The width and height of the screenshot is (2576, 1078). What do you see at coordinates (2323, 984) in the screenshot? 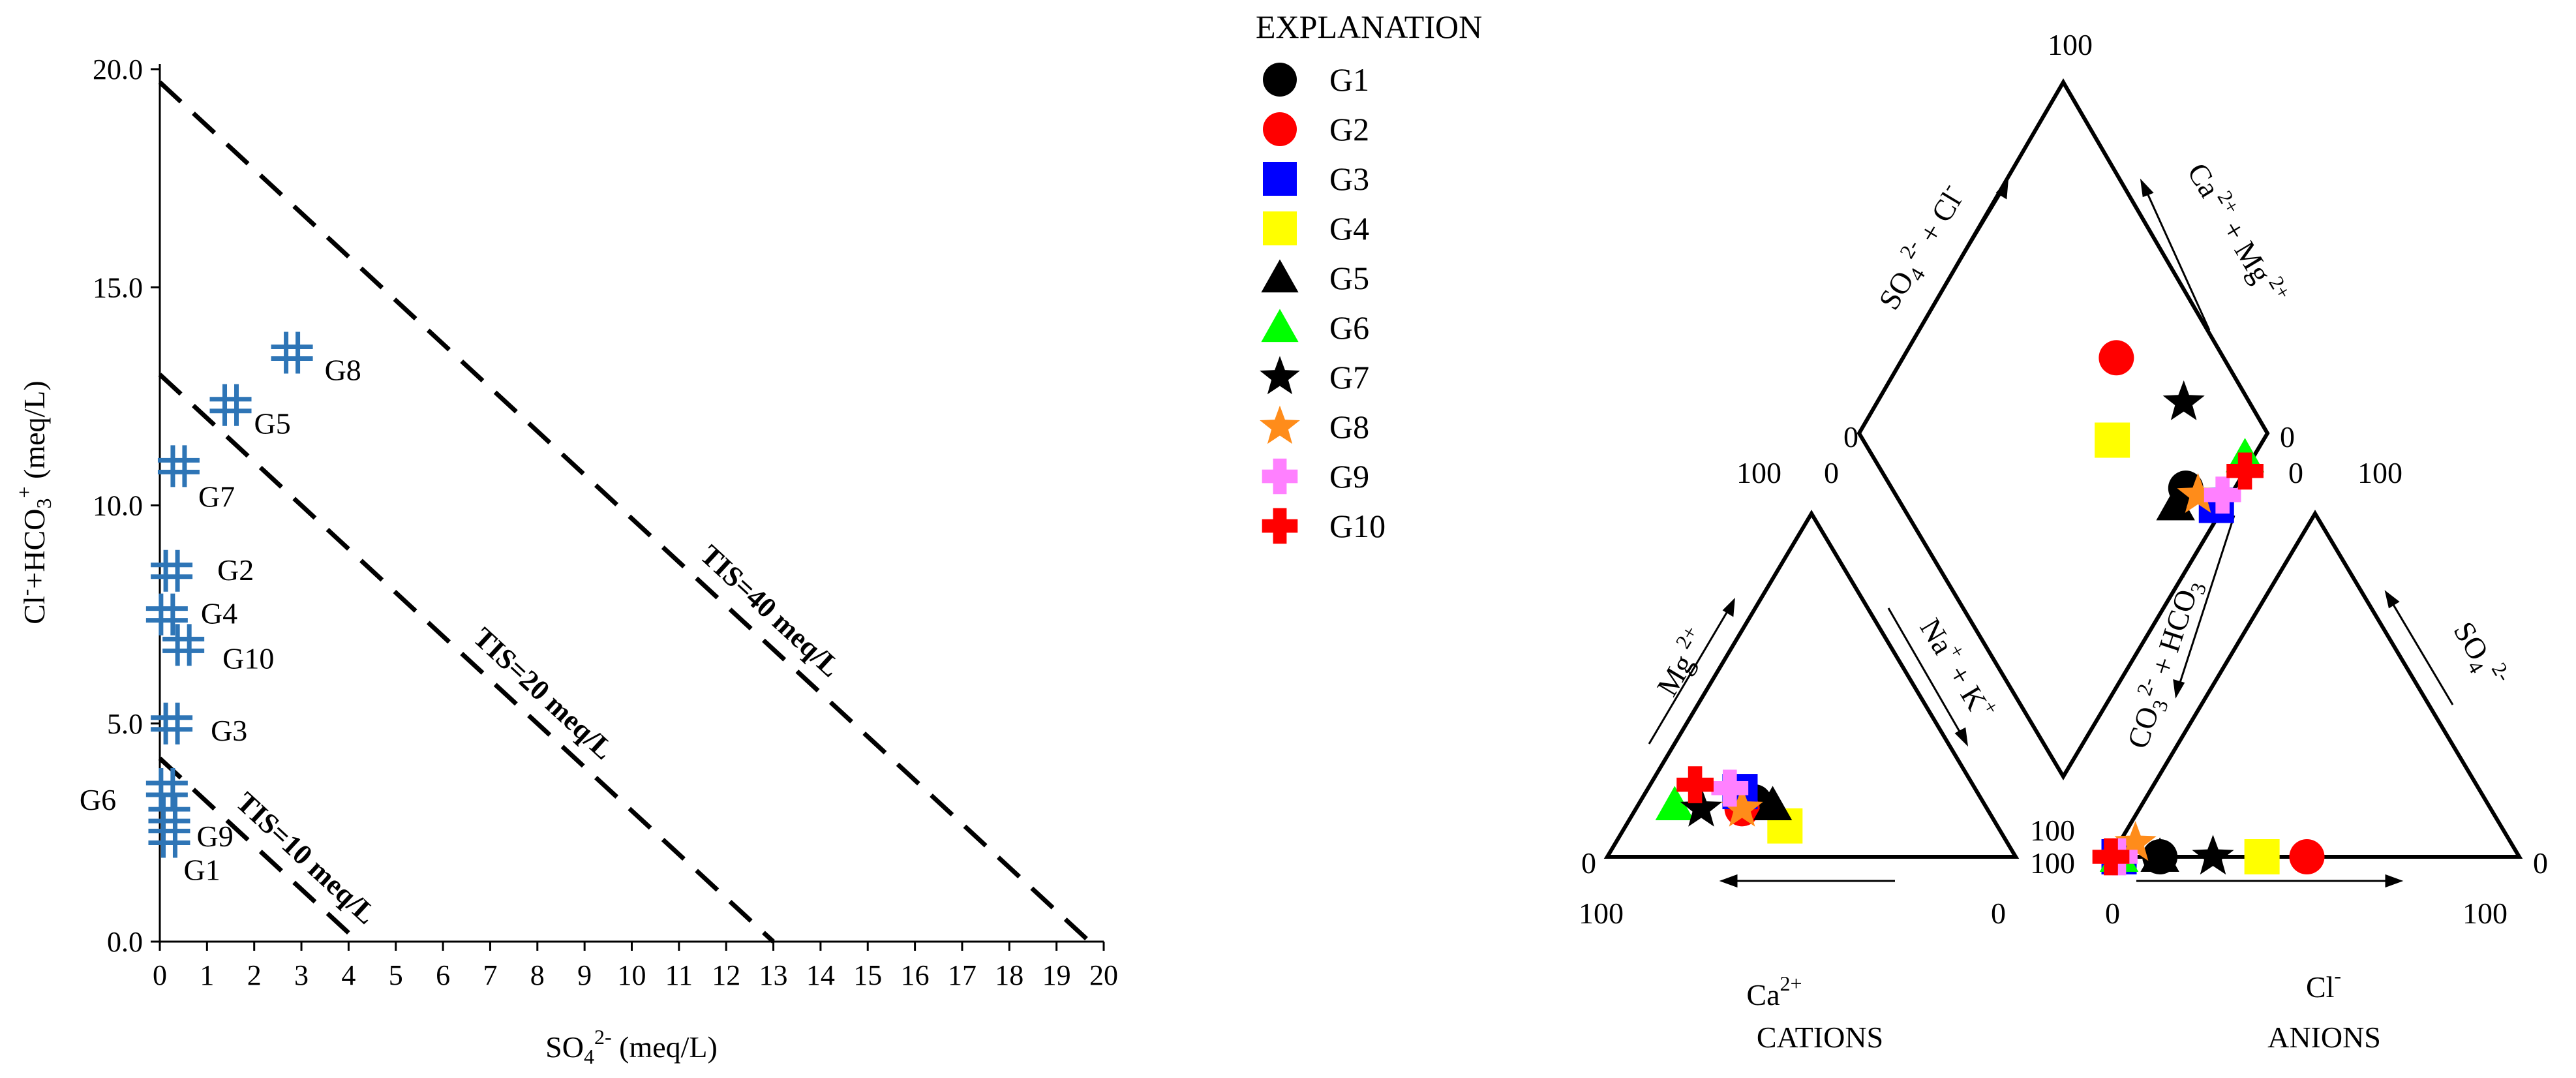
I see `anion-bottom-label: Cl-` at bounding box center [2323, 984].